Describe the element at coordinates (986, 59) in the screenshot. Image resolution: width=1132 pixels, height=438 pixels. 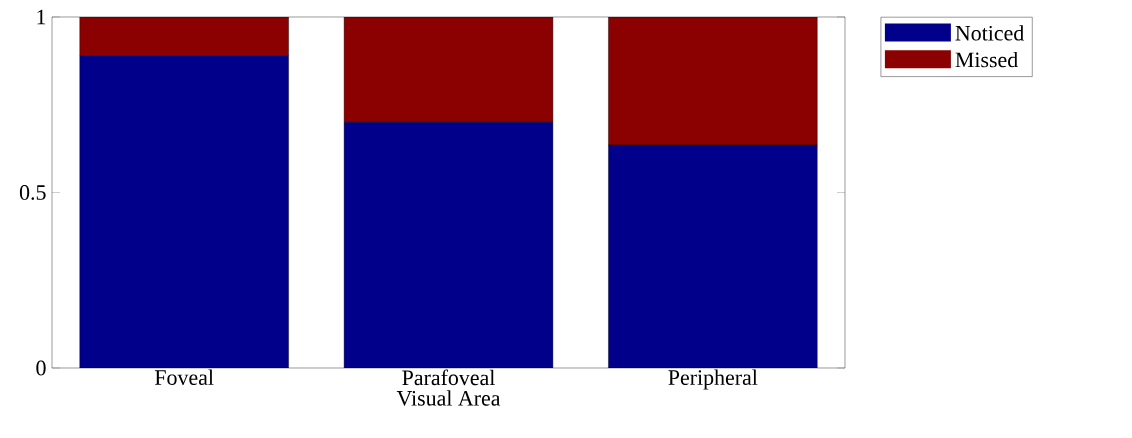
I see `legend-label: Missed` at that location.